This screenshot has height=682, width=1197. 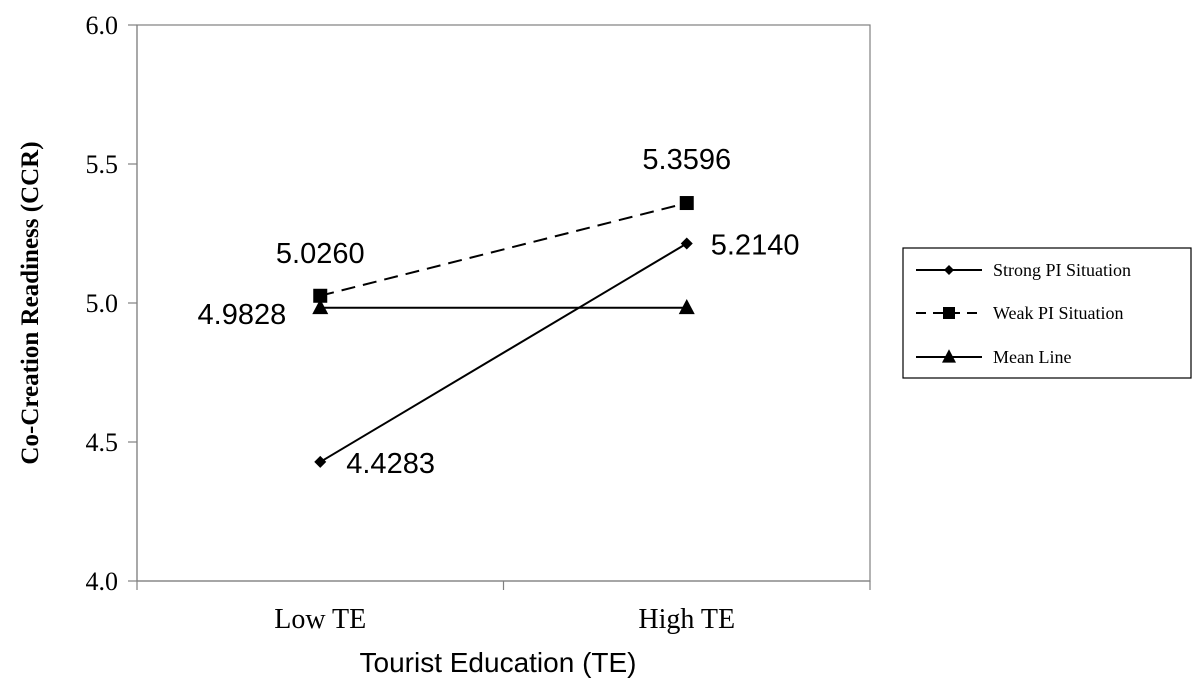 I want to click on series-line-strong-pi-situation, so click(x=503, y=352).